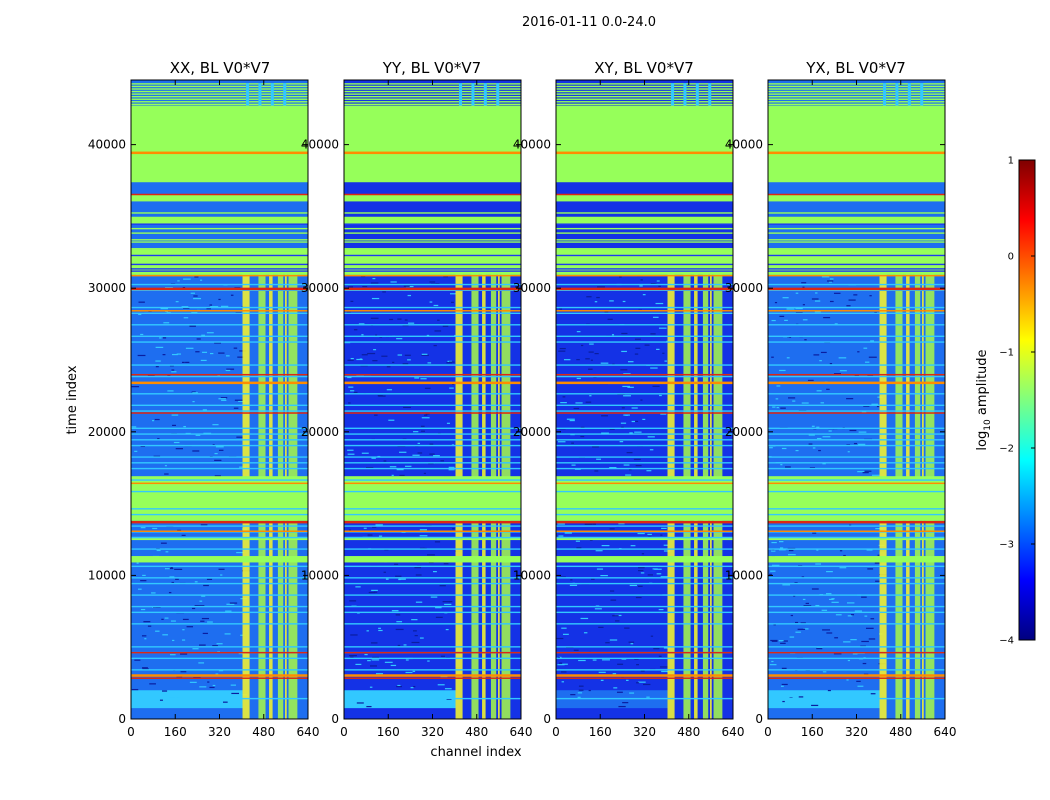 This screenshot has height=800, width=1050. What do you see at coordinates (1006, 641) in the screenshot?
I see `colorbar-tick-label: −4` at bounding box center [1006, 641].